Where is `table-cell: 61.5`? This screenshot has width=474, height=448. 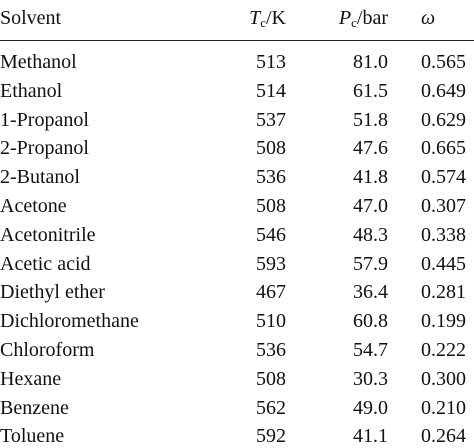 table-cell: 61.5 is located at coordinates (370, 90).